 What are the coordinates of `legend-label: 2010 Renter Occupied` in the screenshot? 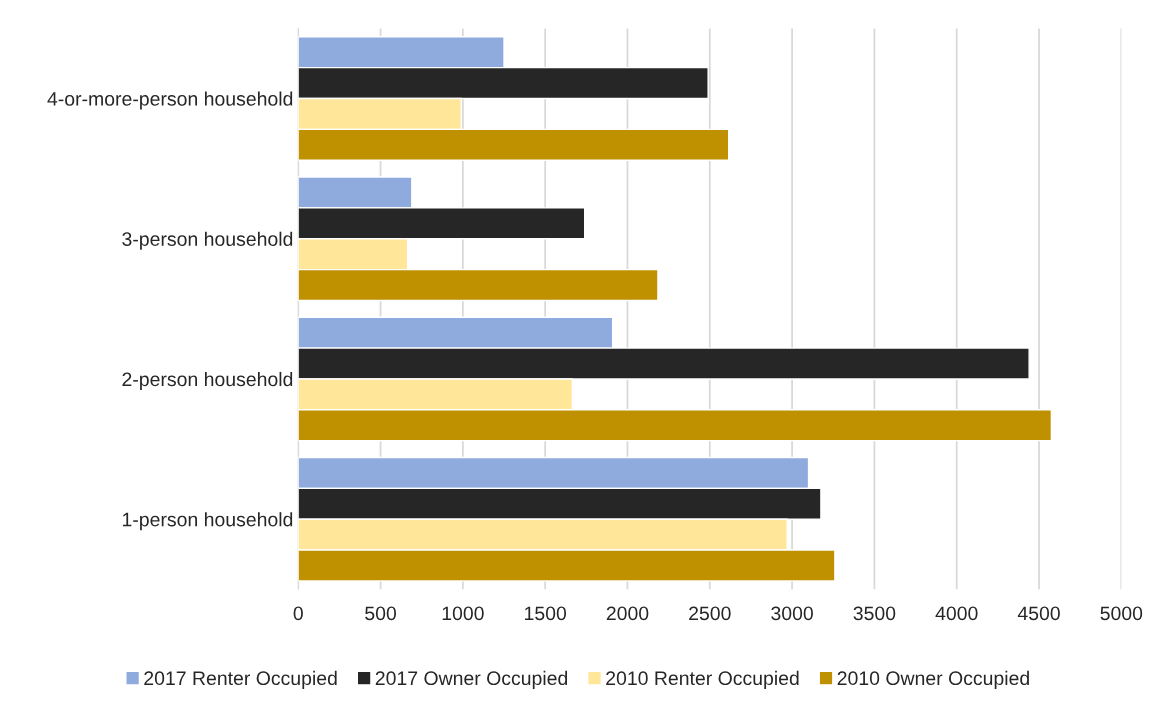 It's located at (702, 679).